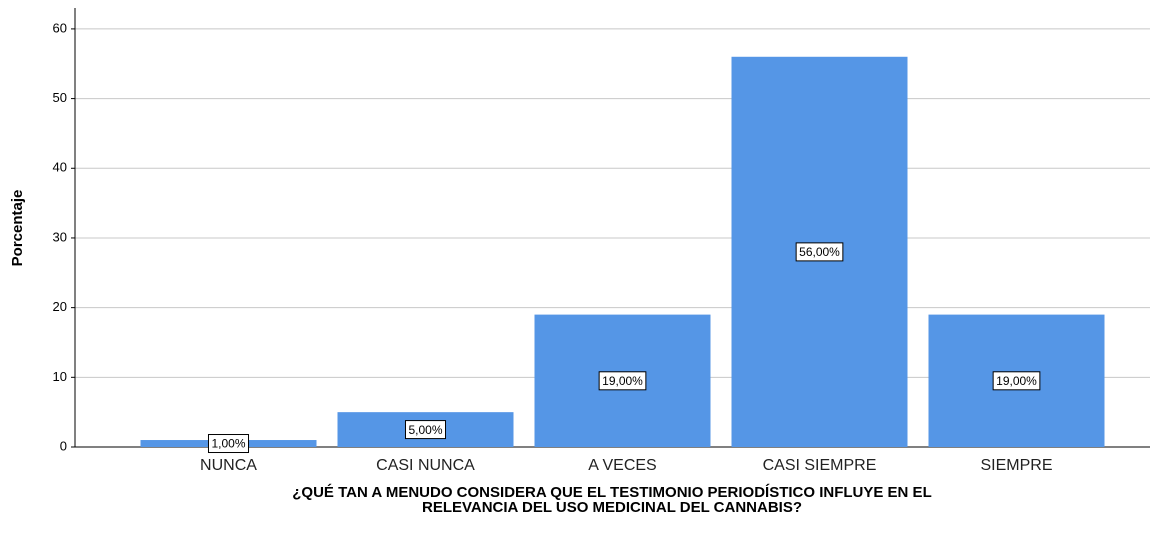 The image size is (1162, 533). Describe the element at coordinates (820, 465) in the screenshot. I see `x-tick-label: CASI SIEMPRE` at that location.